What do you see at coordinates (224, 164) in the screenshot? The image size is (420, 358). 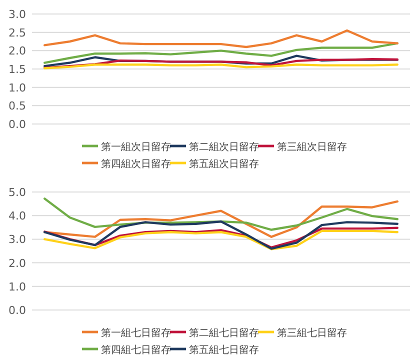 I see `legend-label: 第五組次日留存` at bounding box center [224, 164].